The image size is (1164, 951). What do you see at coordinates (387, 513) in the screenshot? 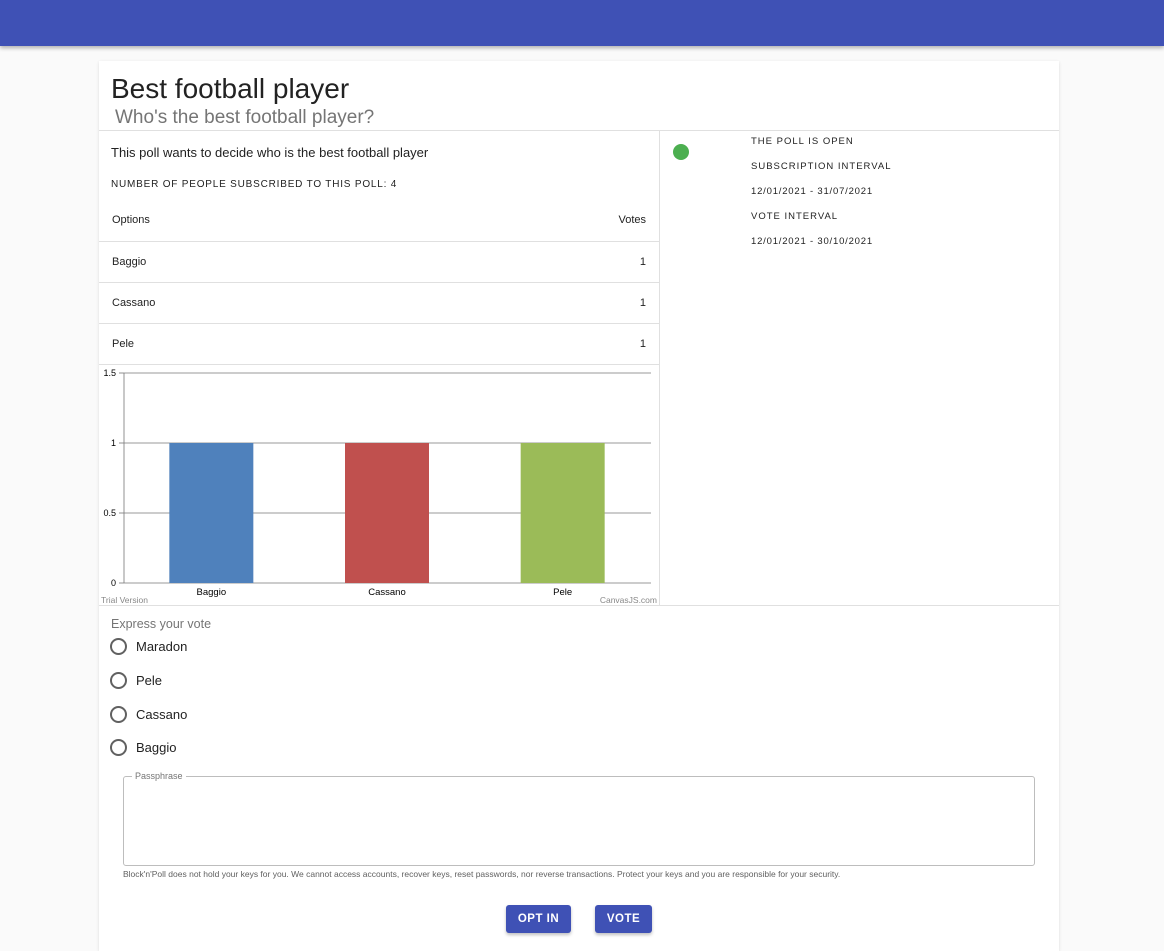
I see `bar-cassano` at bounding box center [387, 513].